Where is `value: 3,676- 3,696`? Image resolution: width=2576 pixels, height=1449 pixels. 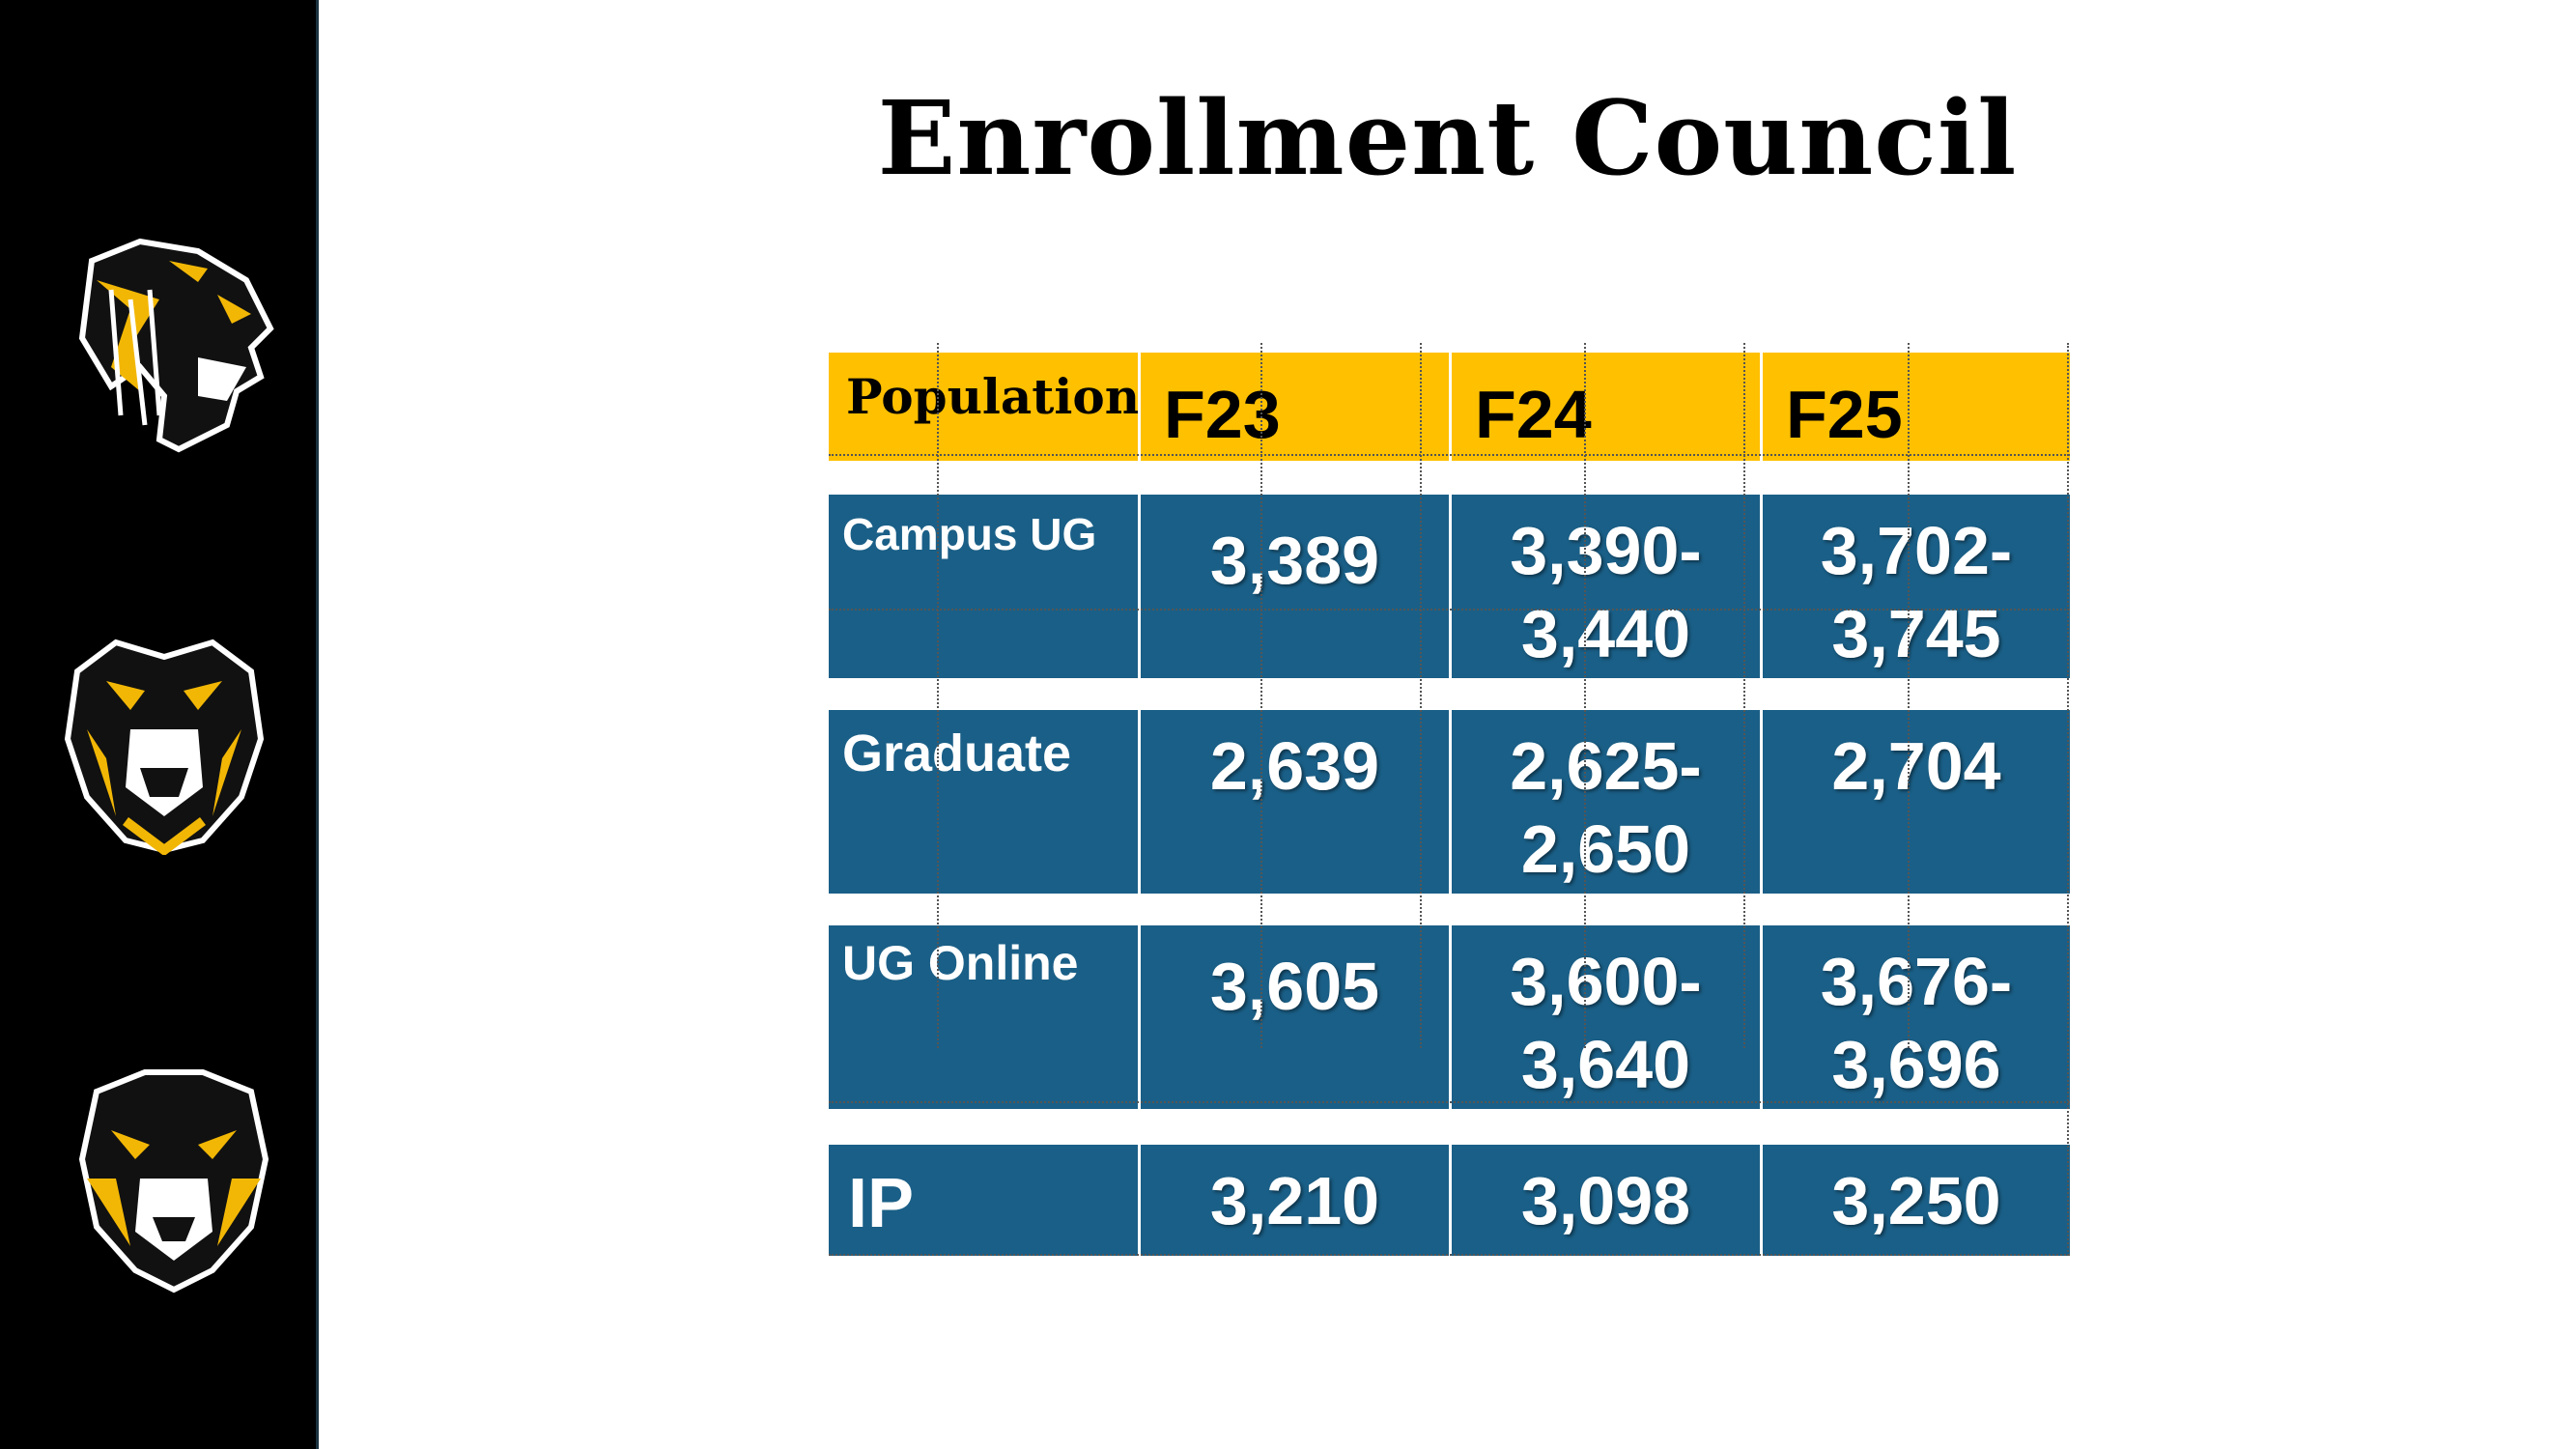 value: 3,676- 3,696 is located at coordinates (1916, 1023).